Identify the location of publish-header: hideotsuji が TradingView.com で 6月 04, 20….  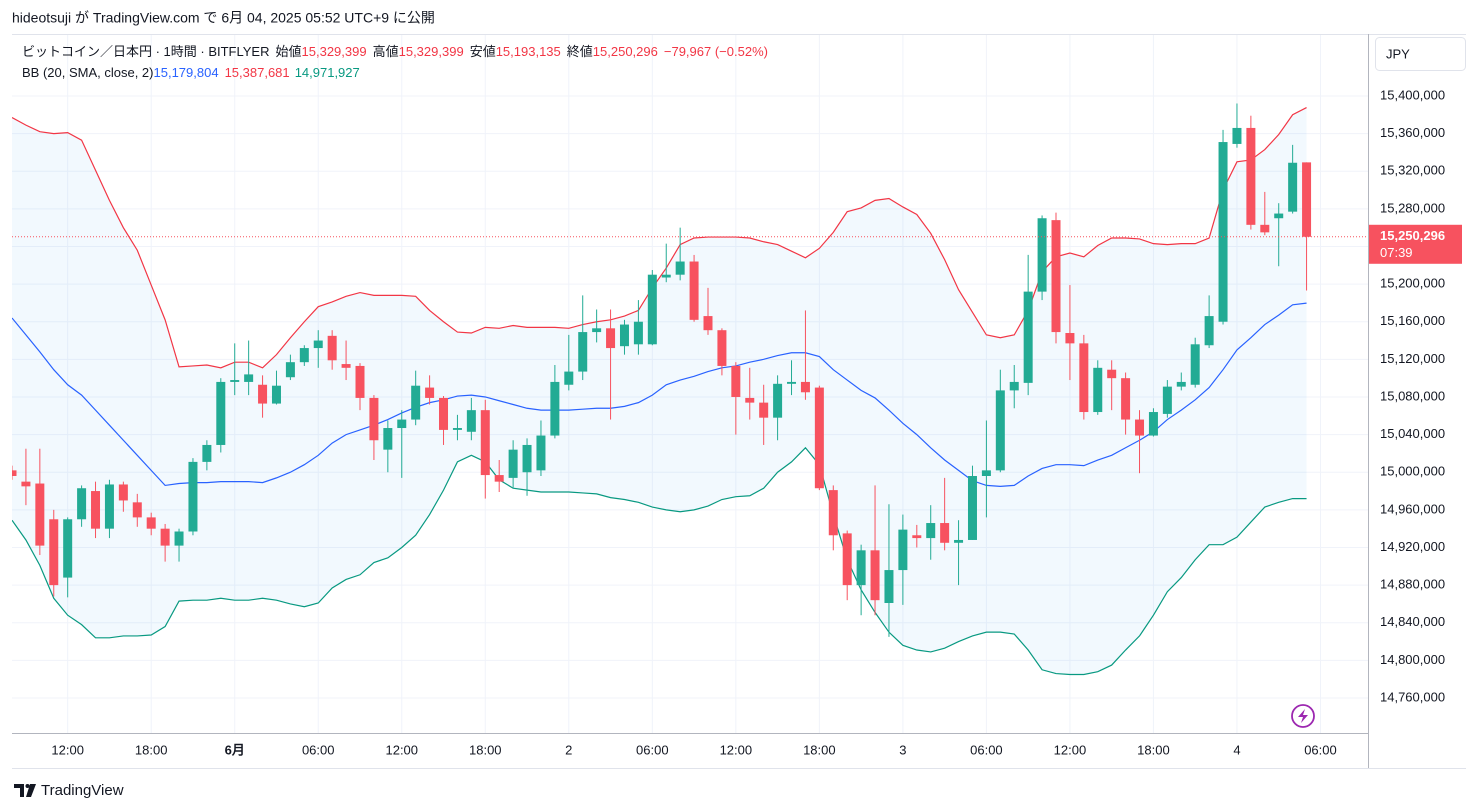
(223, 18).